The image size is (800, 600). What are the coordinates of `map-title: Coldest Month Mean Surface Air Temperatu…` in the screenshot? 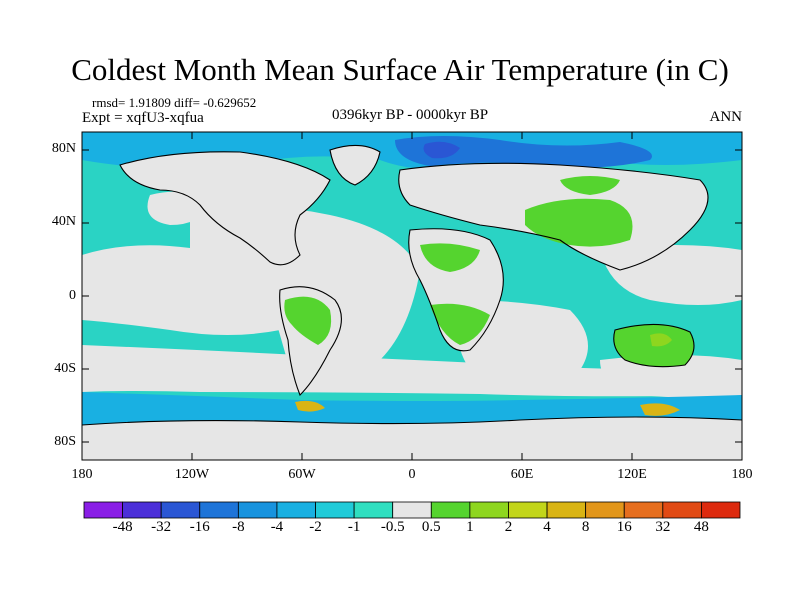 It's located at (400, 69).